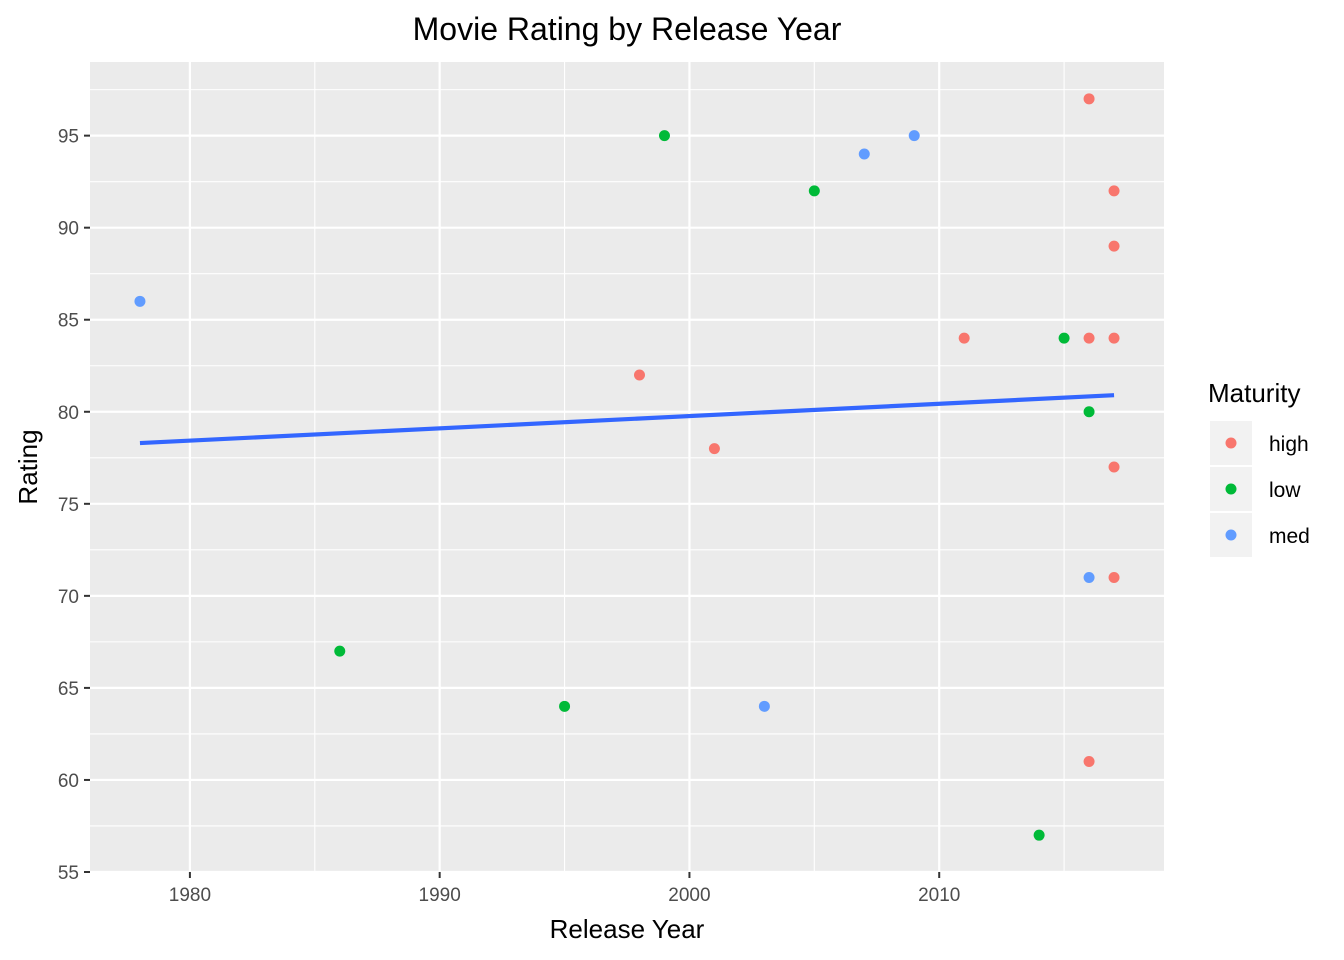  I want to click on legend-label: low, so click(1285, 490).